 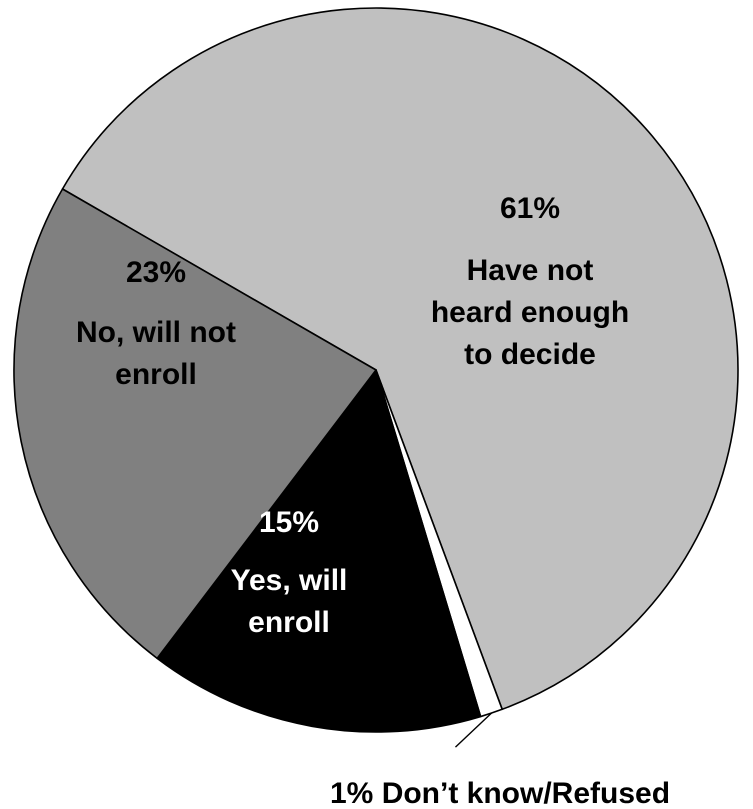 I want to click on slice-category-label: Have not, so click(x=530, y=270).